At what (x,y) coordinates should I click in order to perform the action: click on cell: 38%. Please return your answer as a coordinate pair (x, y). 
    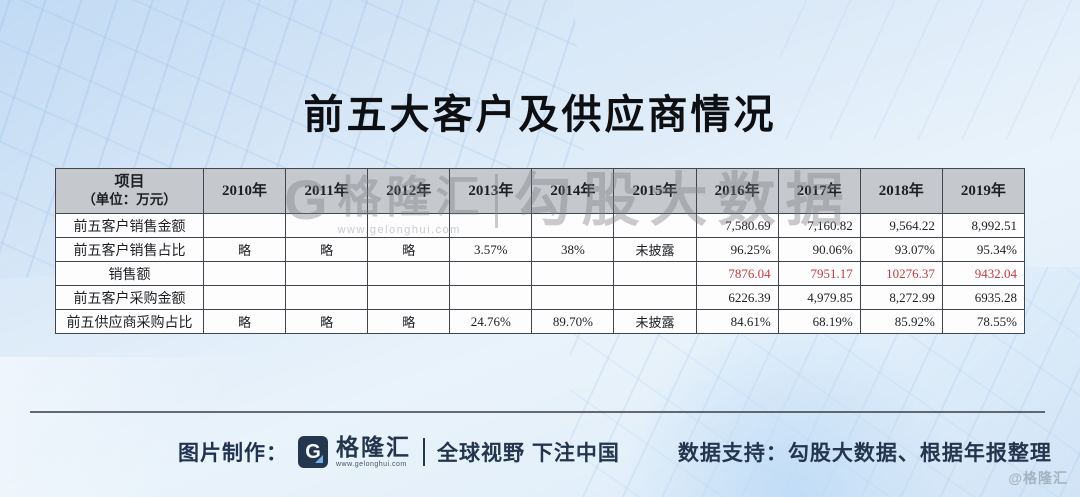
    Looking at the image, I should click on (573, 249).